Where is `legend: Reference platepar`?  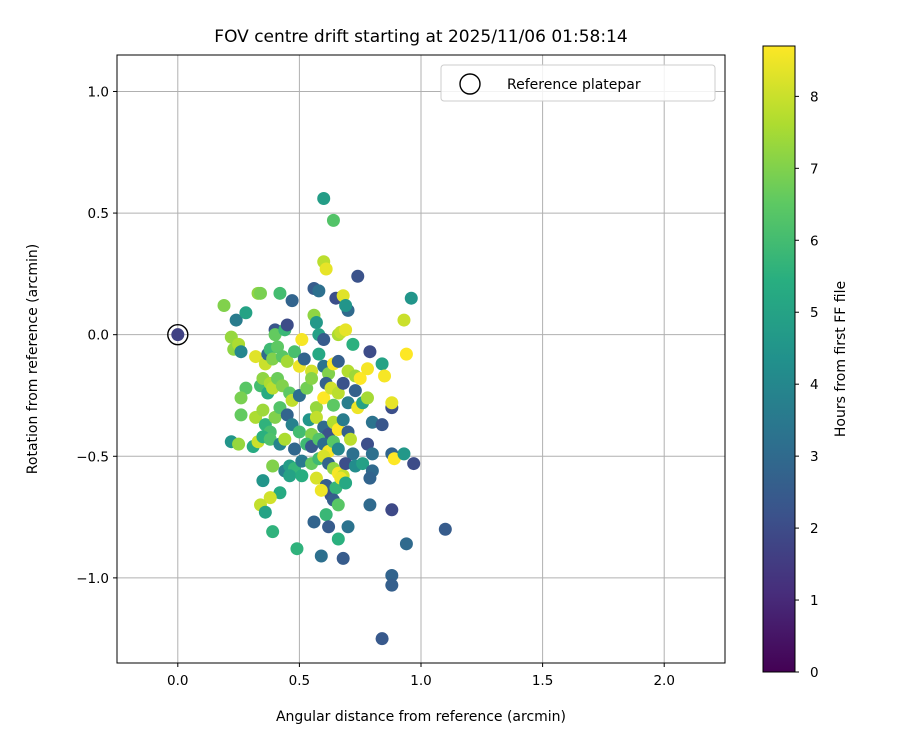
legend: Reference platepar is located at coordinates (578, 83).